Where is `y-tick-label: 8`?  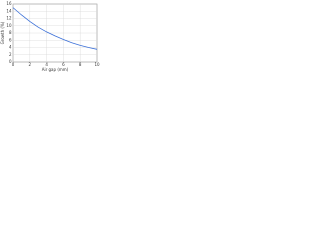
y-tick-label: 8 is located at coordinates (10, 32).